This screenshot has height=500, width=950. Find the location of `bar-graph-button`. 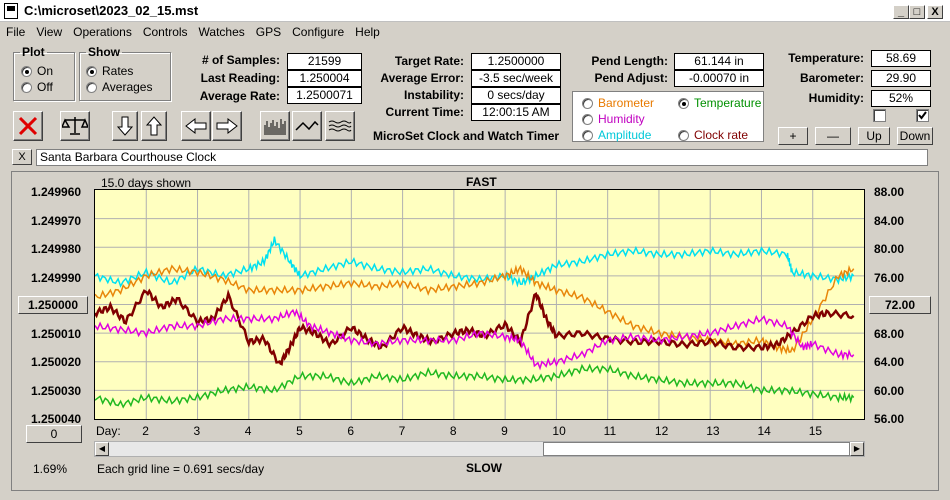

bar-graph-button is located at coordinates (275, 126).